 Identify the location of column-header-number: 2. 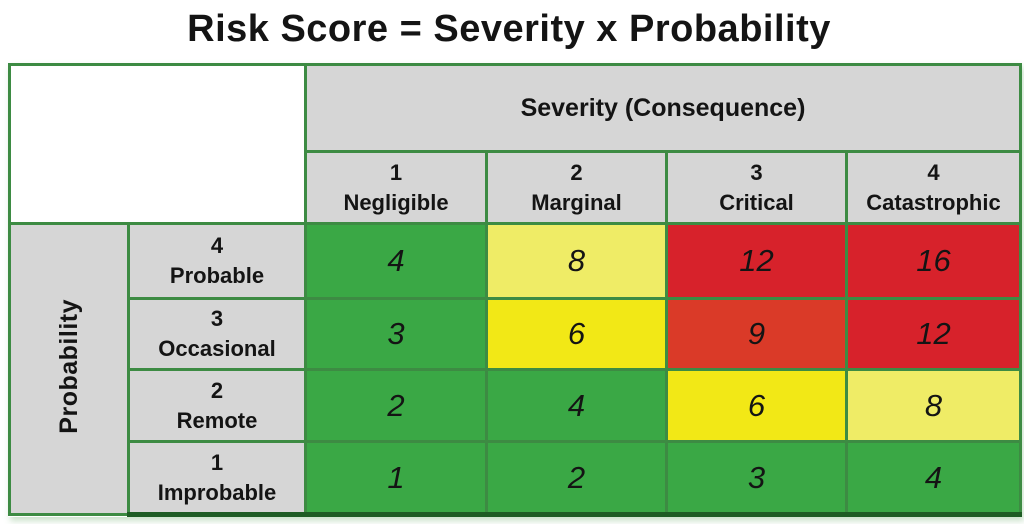
(576, 172).